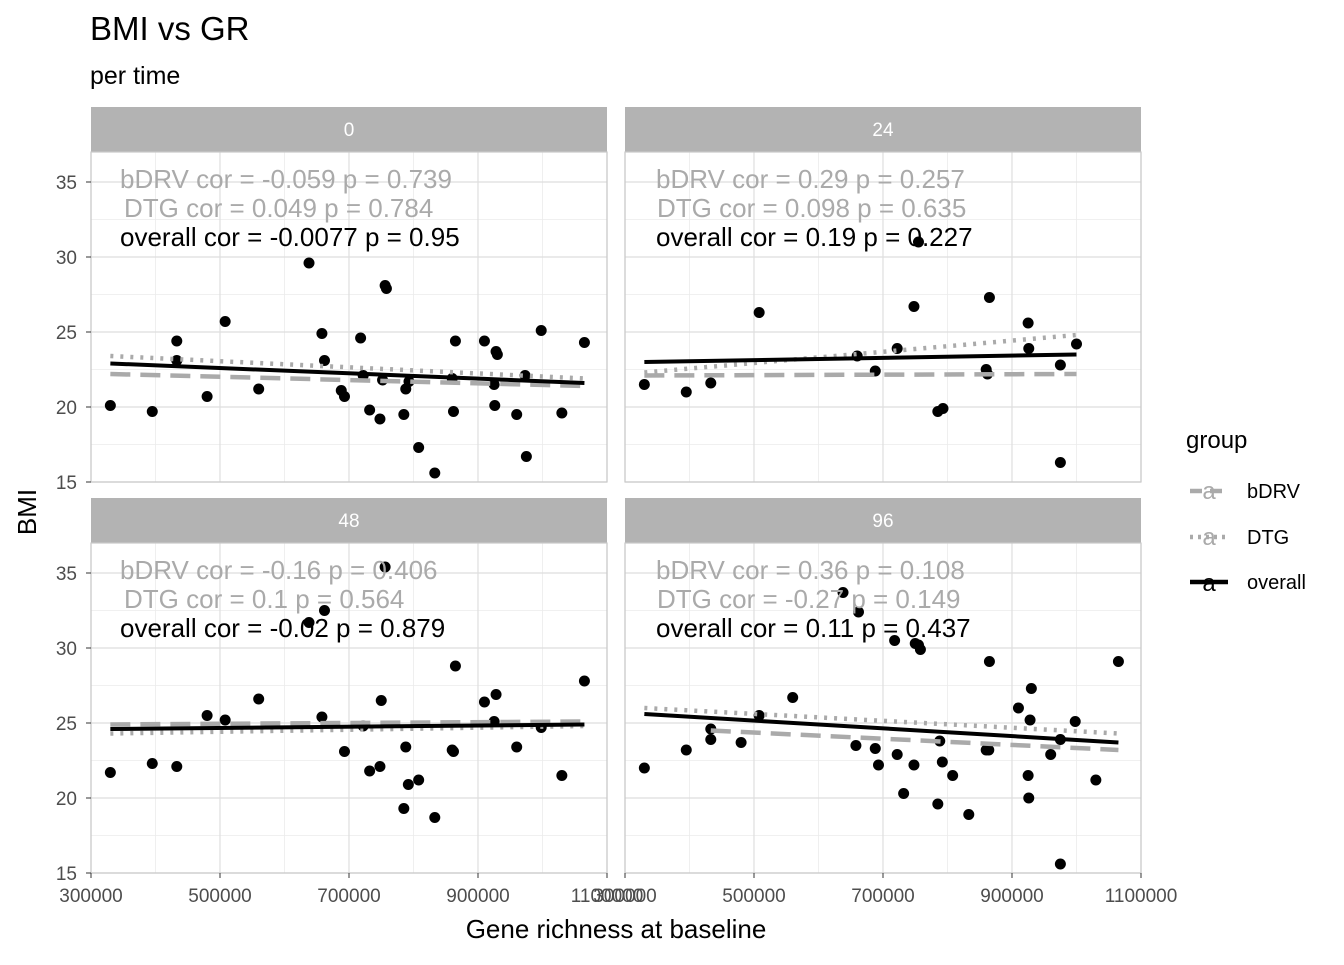  Describe the element at coordinates (66, 483) in the screenshot. I see `y-tick-label: 15` at that location.